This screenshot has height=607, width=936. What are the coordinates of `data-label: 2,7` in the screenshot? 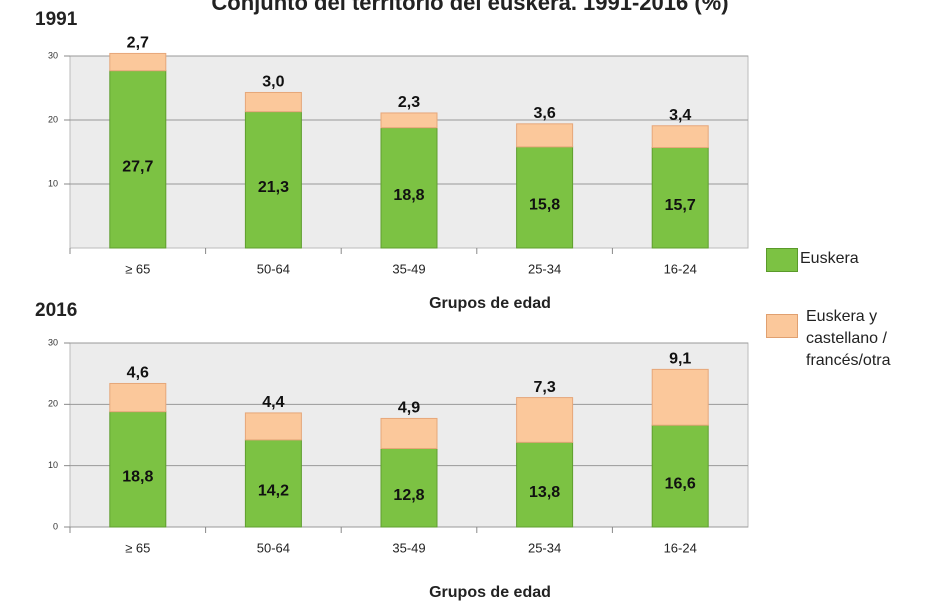 It's located at (138, 43).